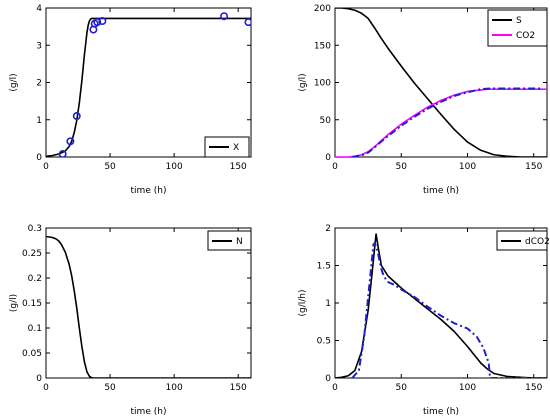  Describe the element at coordinates (35, 279) in the screenshot. I see `y-tick-label: 0.2` at that location.